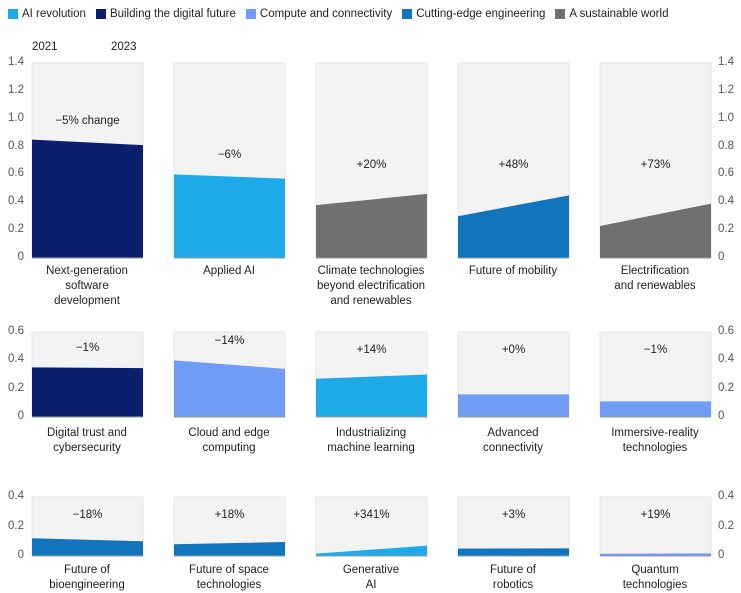 The height and width of the screenshot is (593, 741). I want to click on panel-title: Advanced connectivity, so click(513, 440).